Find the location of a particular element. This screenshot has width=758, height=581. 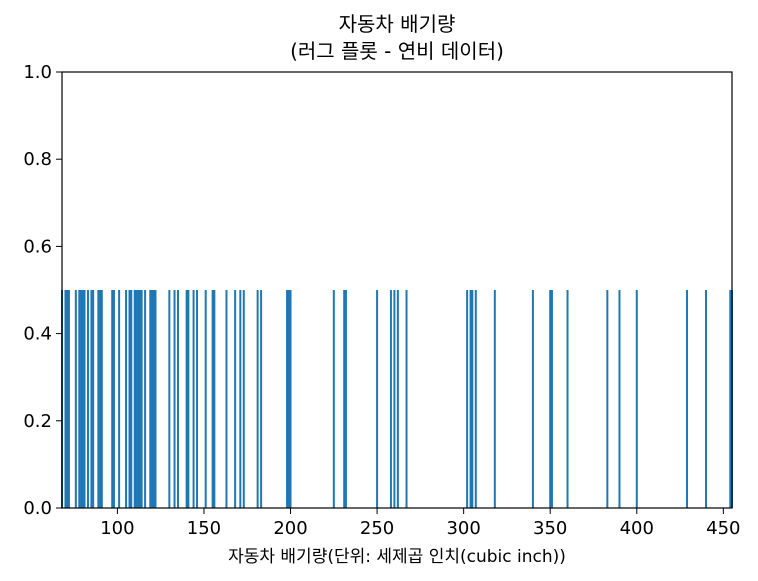

y-tick-label: 0.0 is located at coordinates (37, 508).